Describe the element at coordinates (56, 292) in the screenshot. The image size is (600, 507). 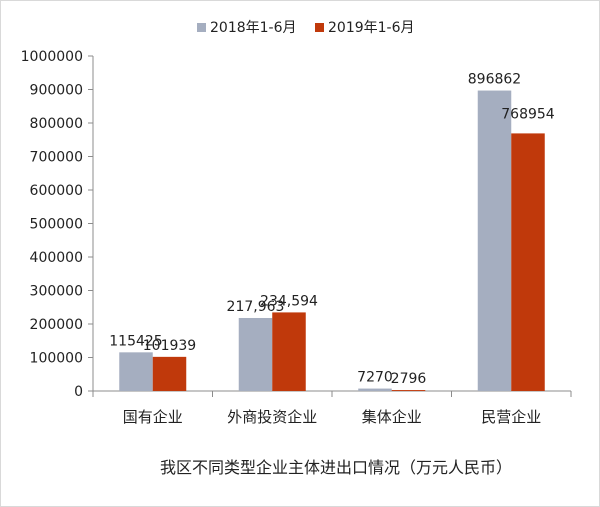
I see `y-tick-label: 300000` at that location.